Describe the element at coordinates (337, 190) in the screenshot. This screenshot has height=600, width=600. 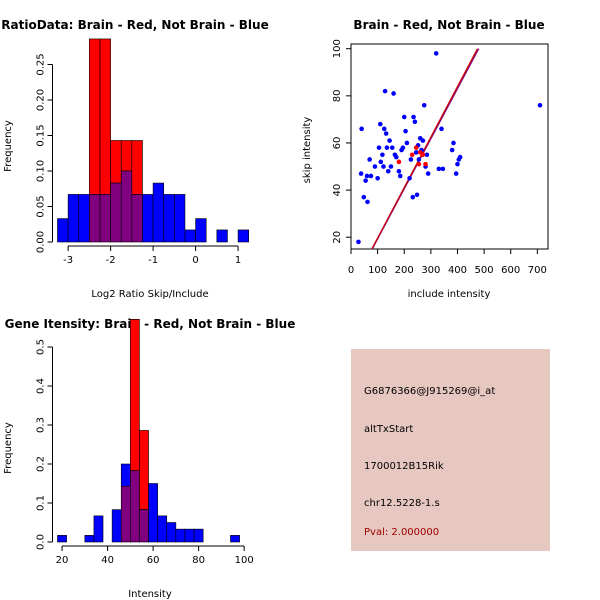
I see `y-tick-label: 40` at that location.